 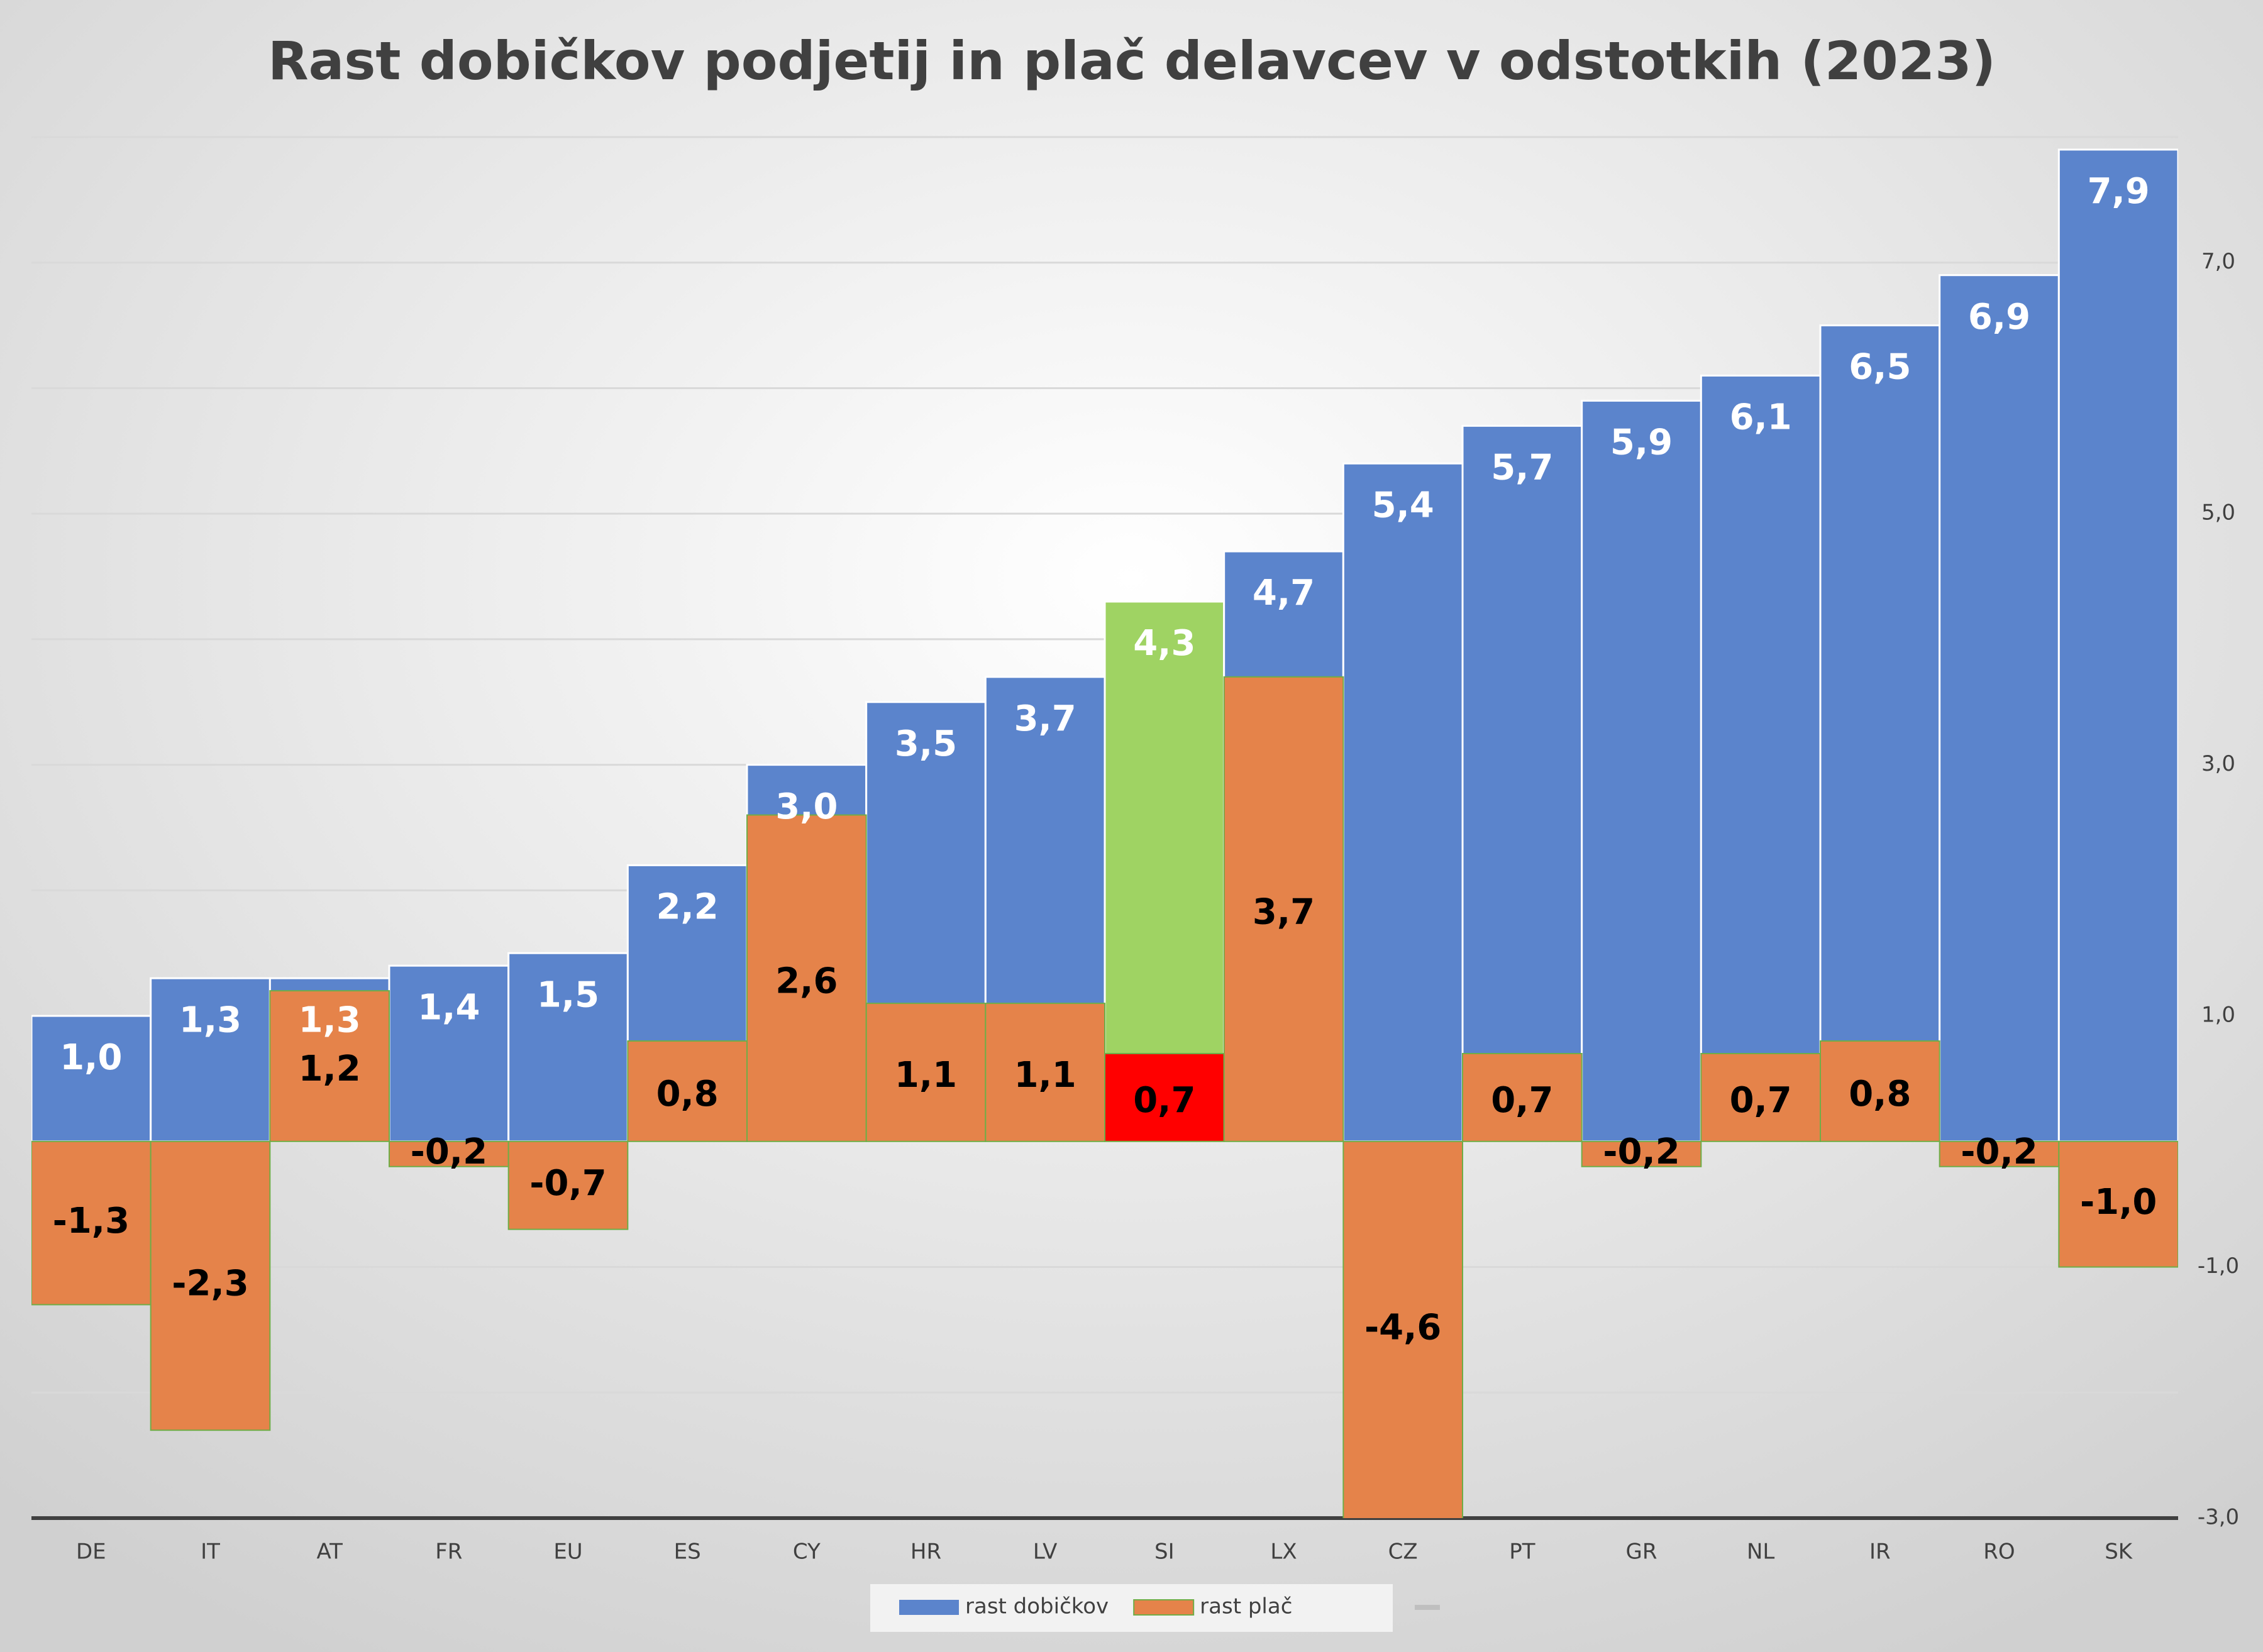 I want to click on x-tick-label: GR, so click(x=1642, y=1552).